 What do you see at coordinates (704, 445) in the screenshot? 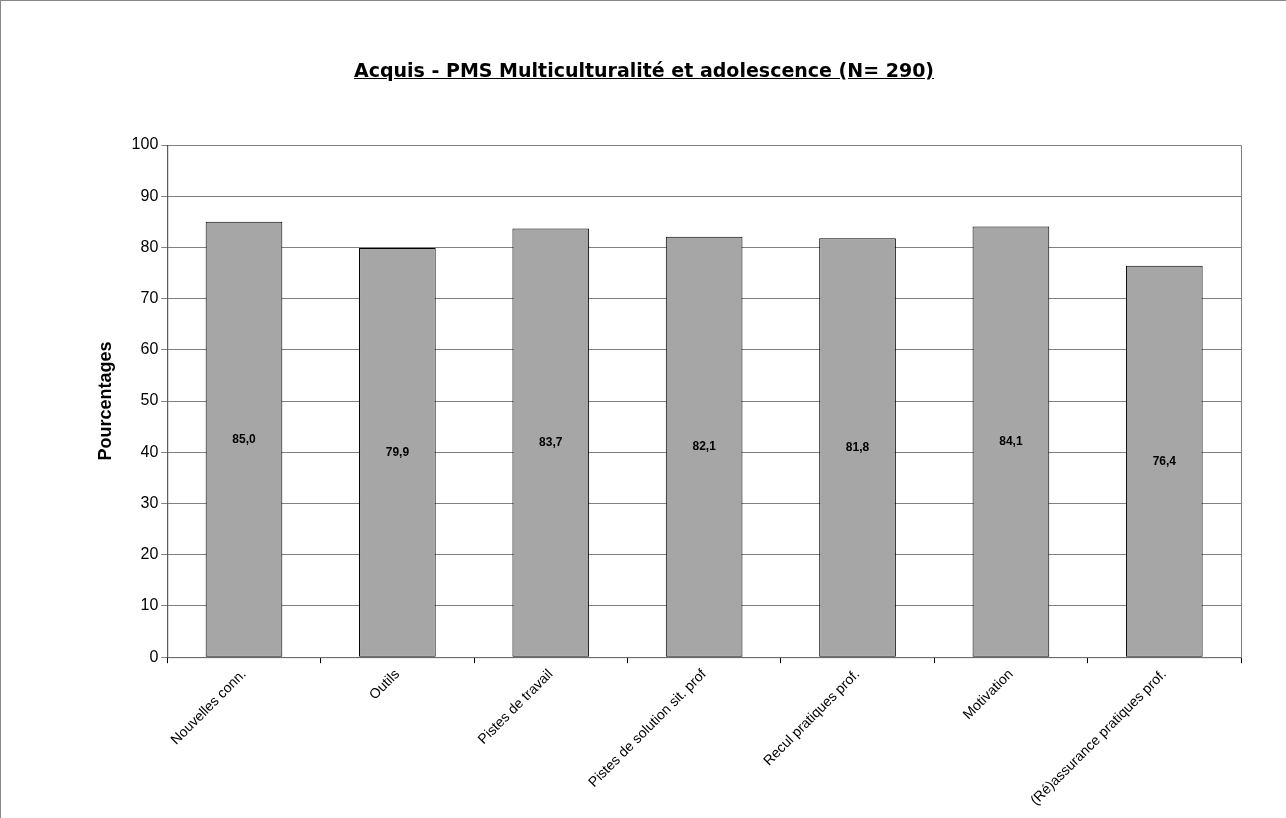
I see `data-label: 82,1` at bounding box center [704, 445].